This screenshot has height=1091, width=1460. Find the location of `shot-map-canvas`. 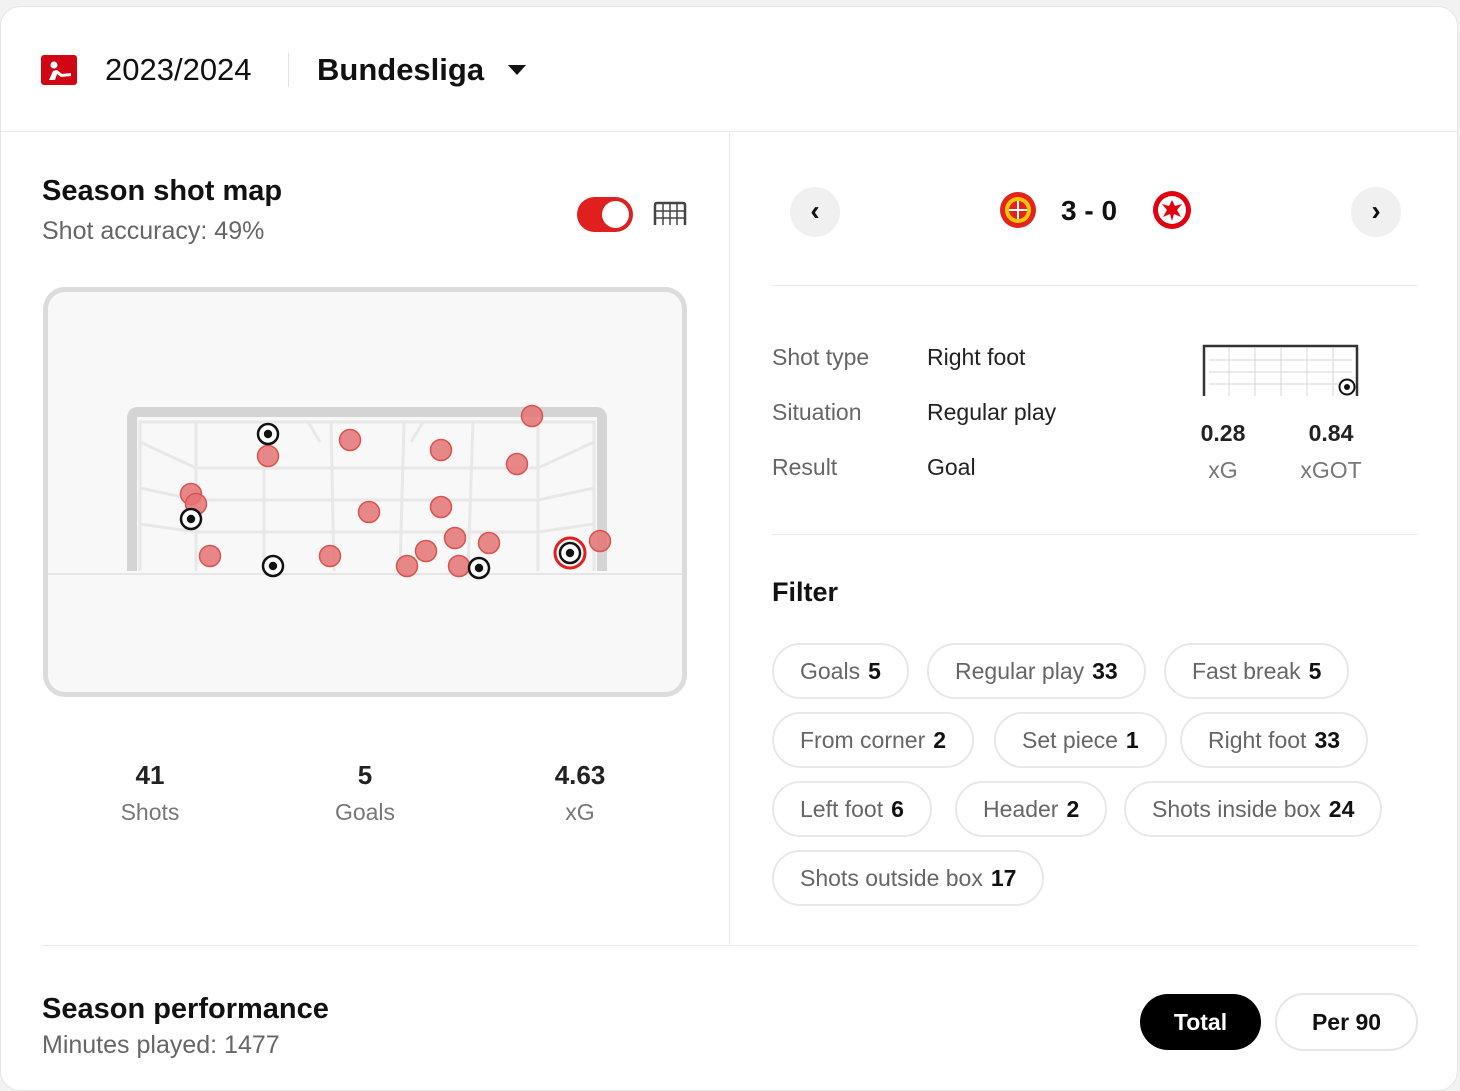

shot-map-canvas is located at coordinates (365, 492).